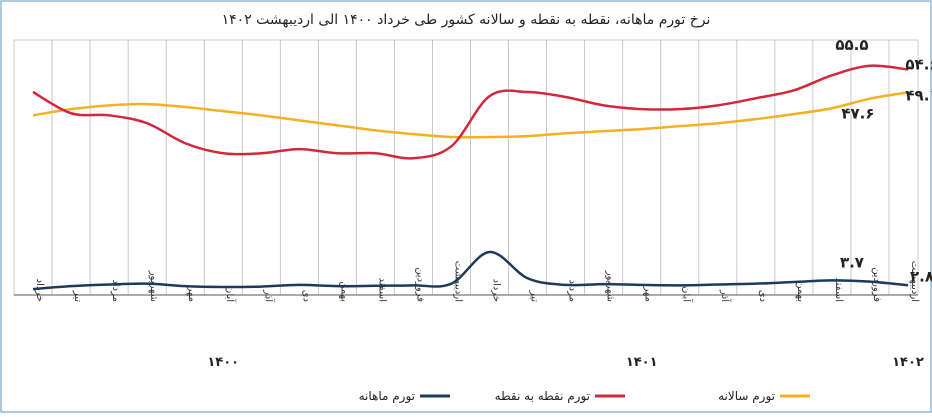 This screenshot has height=417, width=932. I want to click on legend-label: تورم ماهانه, so click(387, 396).